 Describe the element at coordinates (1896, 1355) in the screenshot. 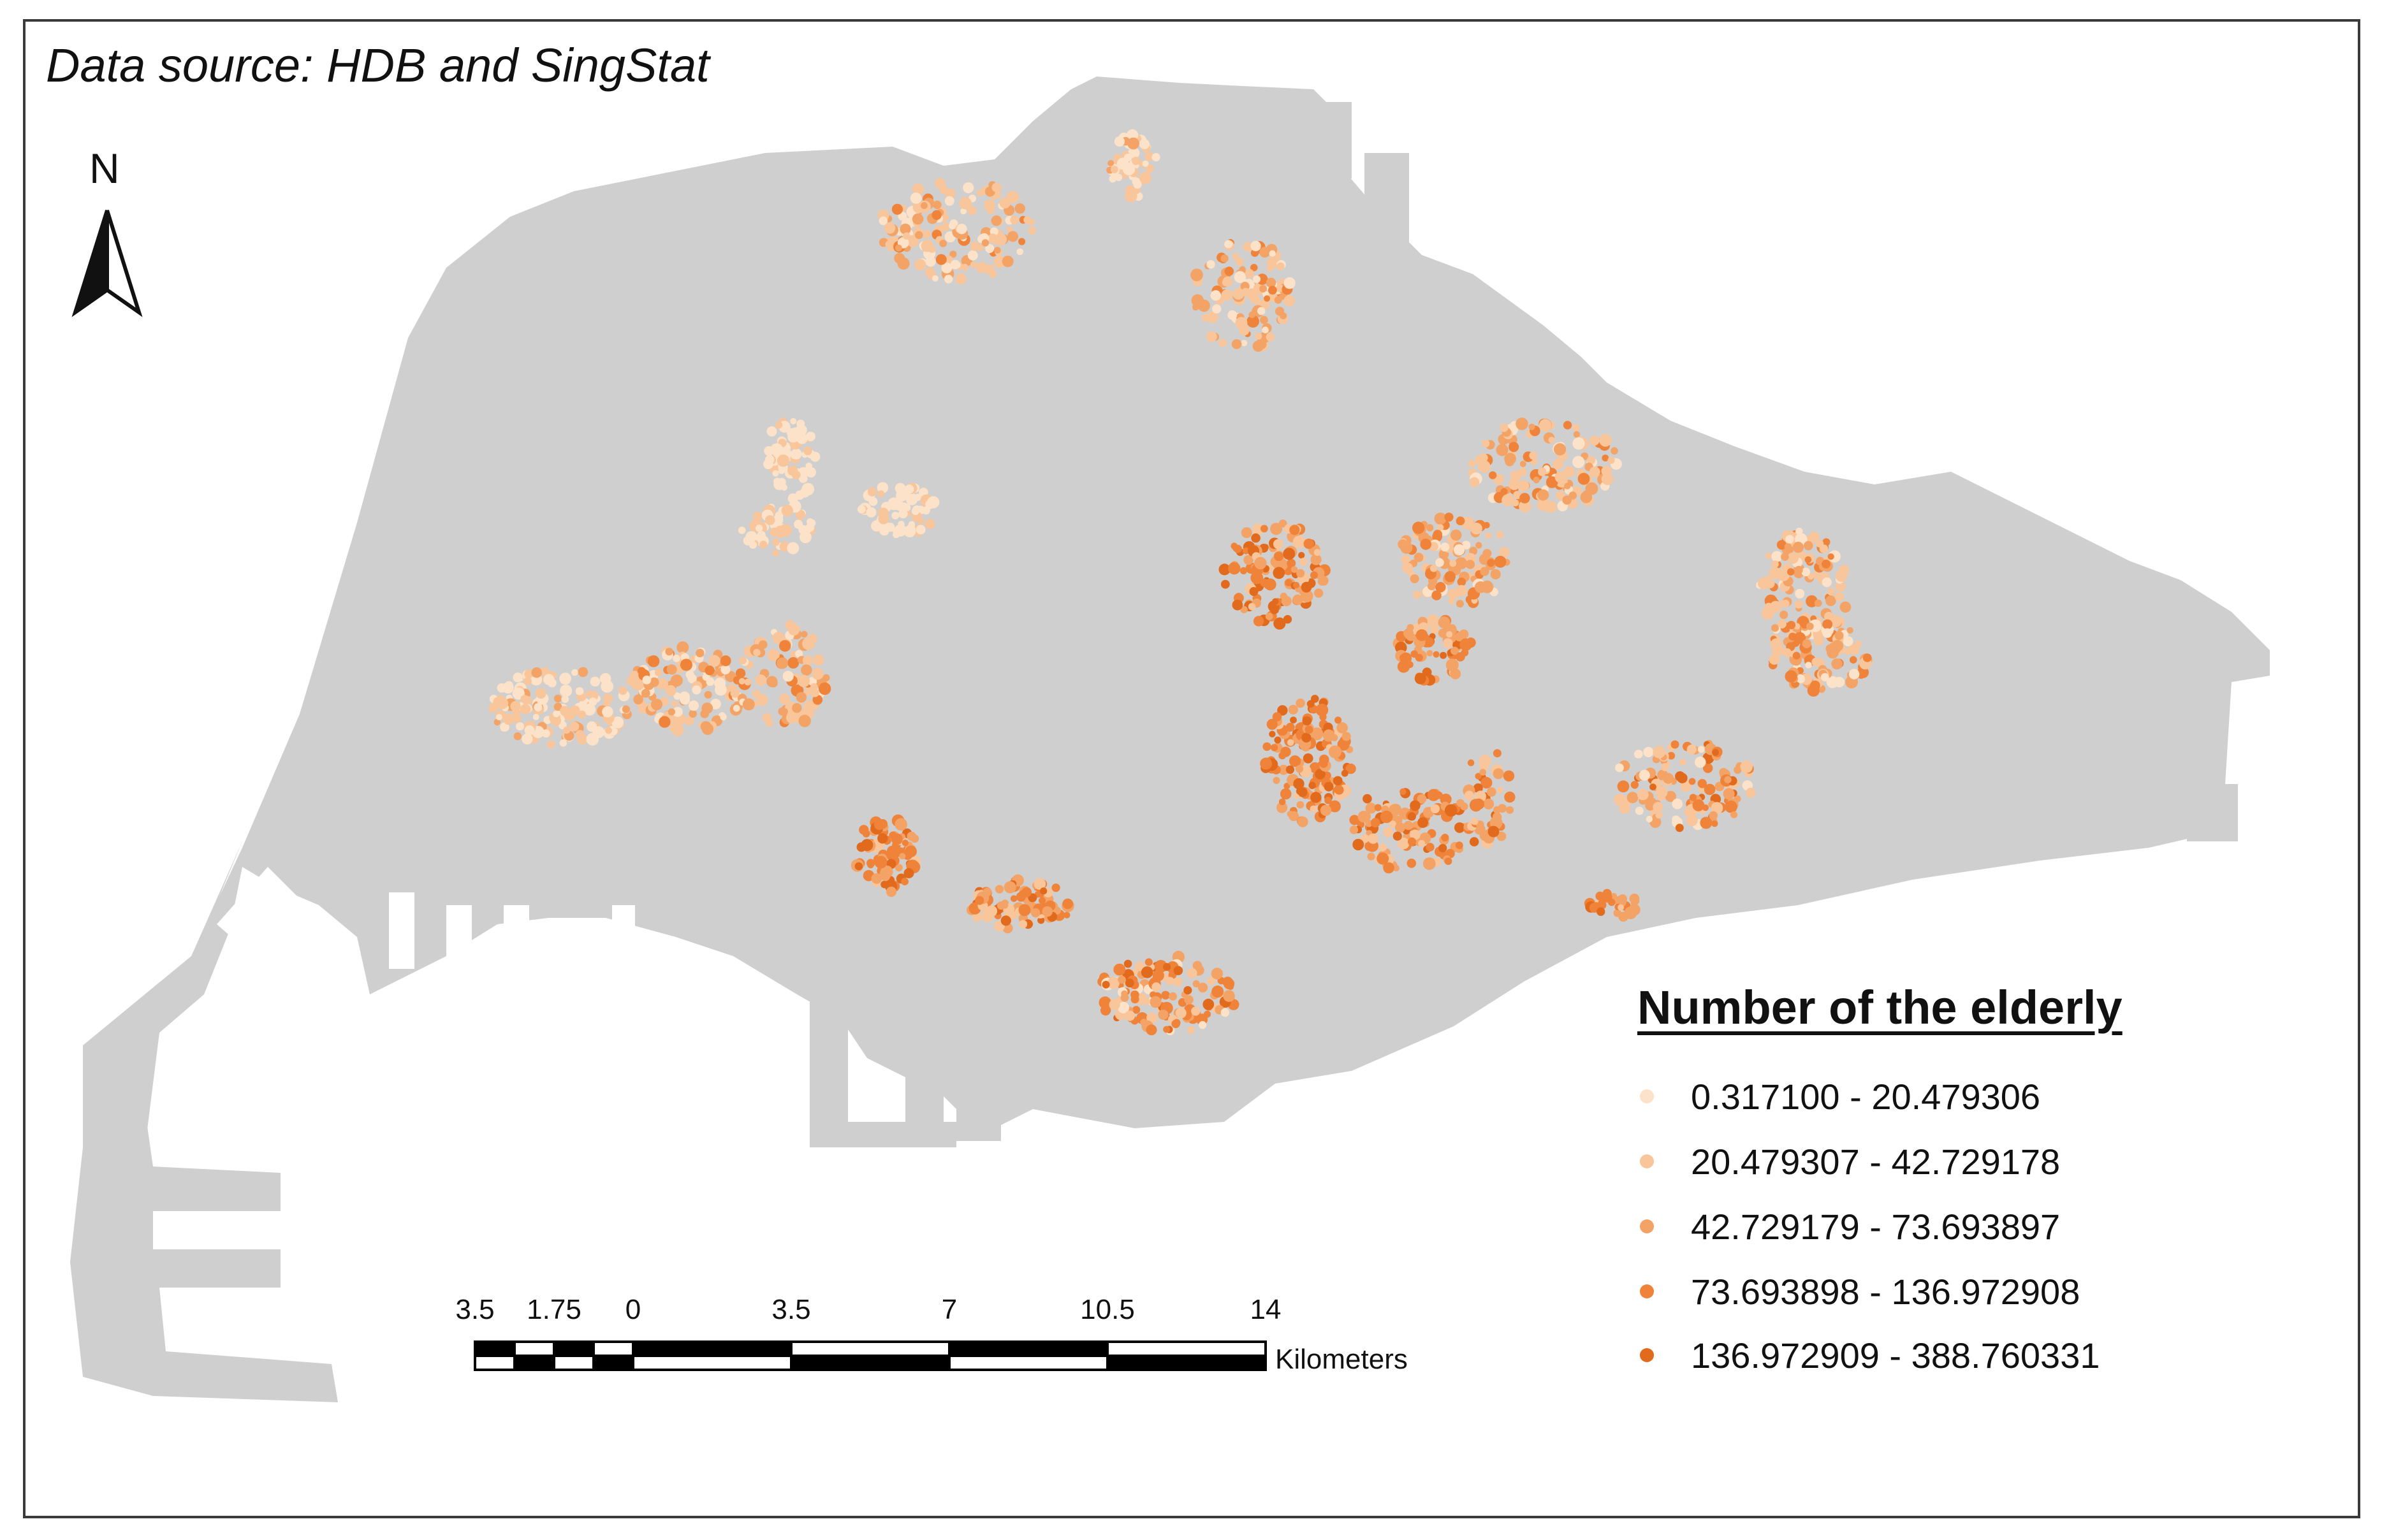

I see `legend-label-5: 136.972909 - 388.760331` at that location.